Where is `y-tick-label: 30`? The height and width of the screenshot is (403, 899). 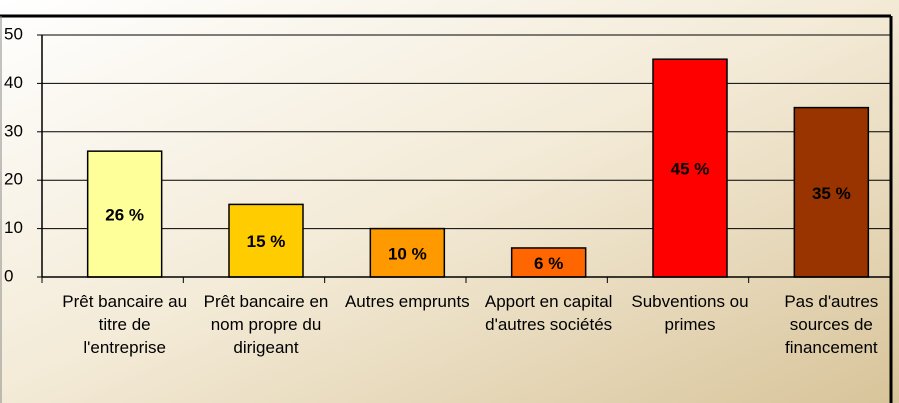 y-tick-label: 30 is located at coordinates (13, 130).